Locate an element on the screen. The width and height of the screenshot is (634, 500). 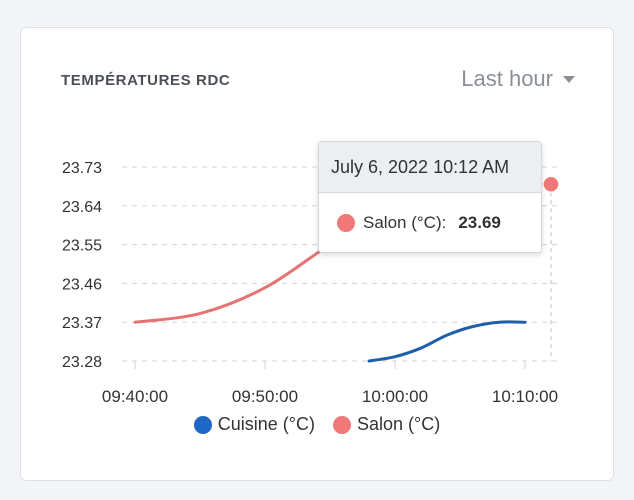
y-tick-label: 23.37 is located at coordinates (82, 323).